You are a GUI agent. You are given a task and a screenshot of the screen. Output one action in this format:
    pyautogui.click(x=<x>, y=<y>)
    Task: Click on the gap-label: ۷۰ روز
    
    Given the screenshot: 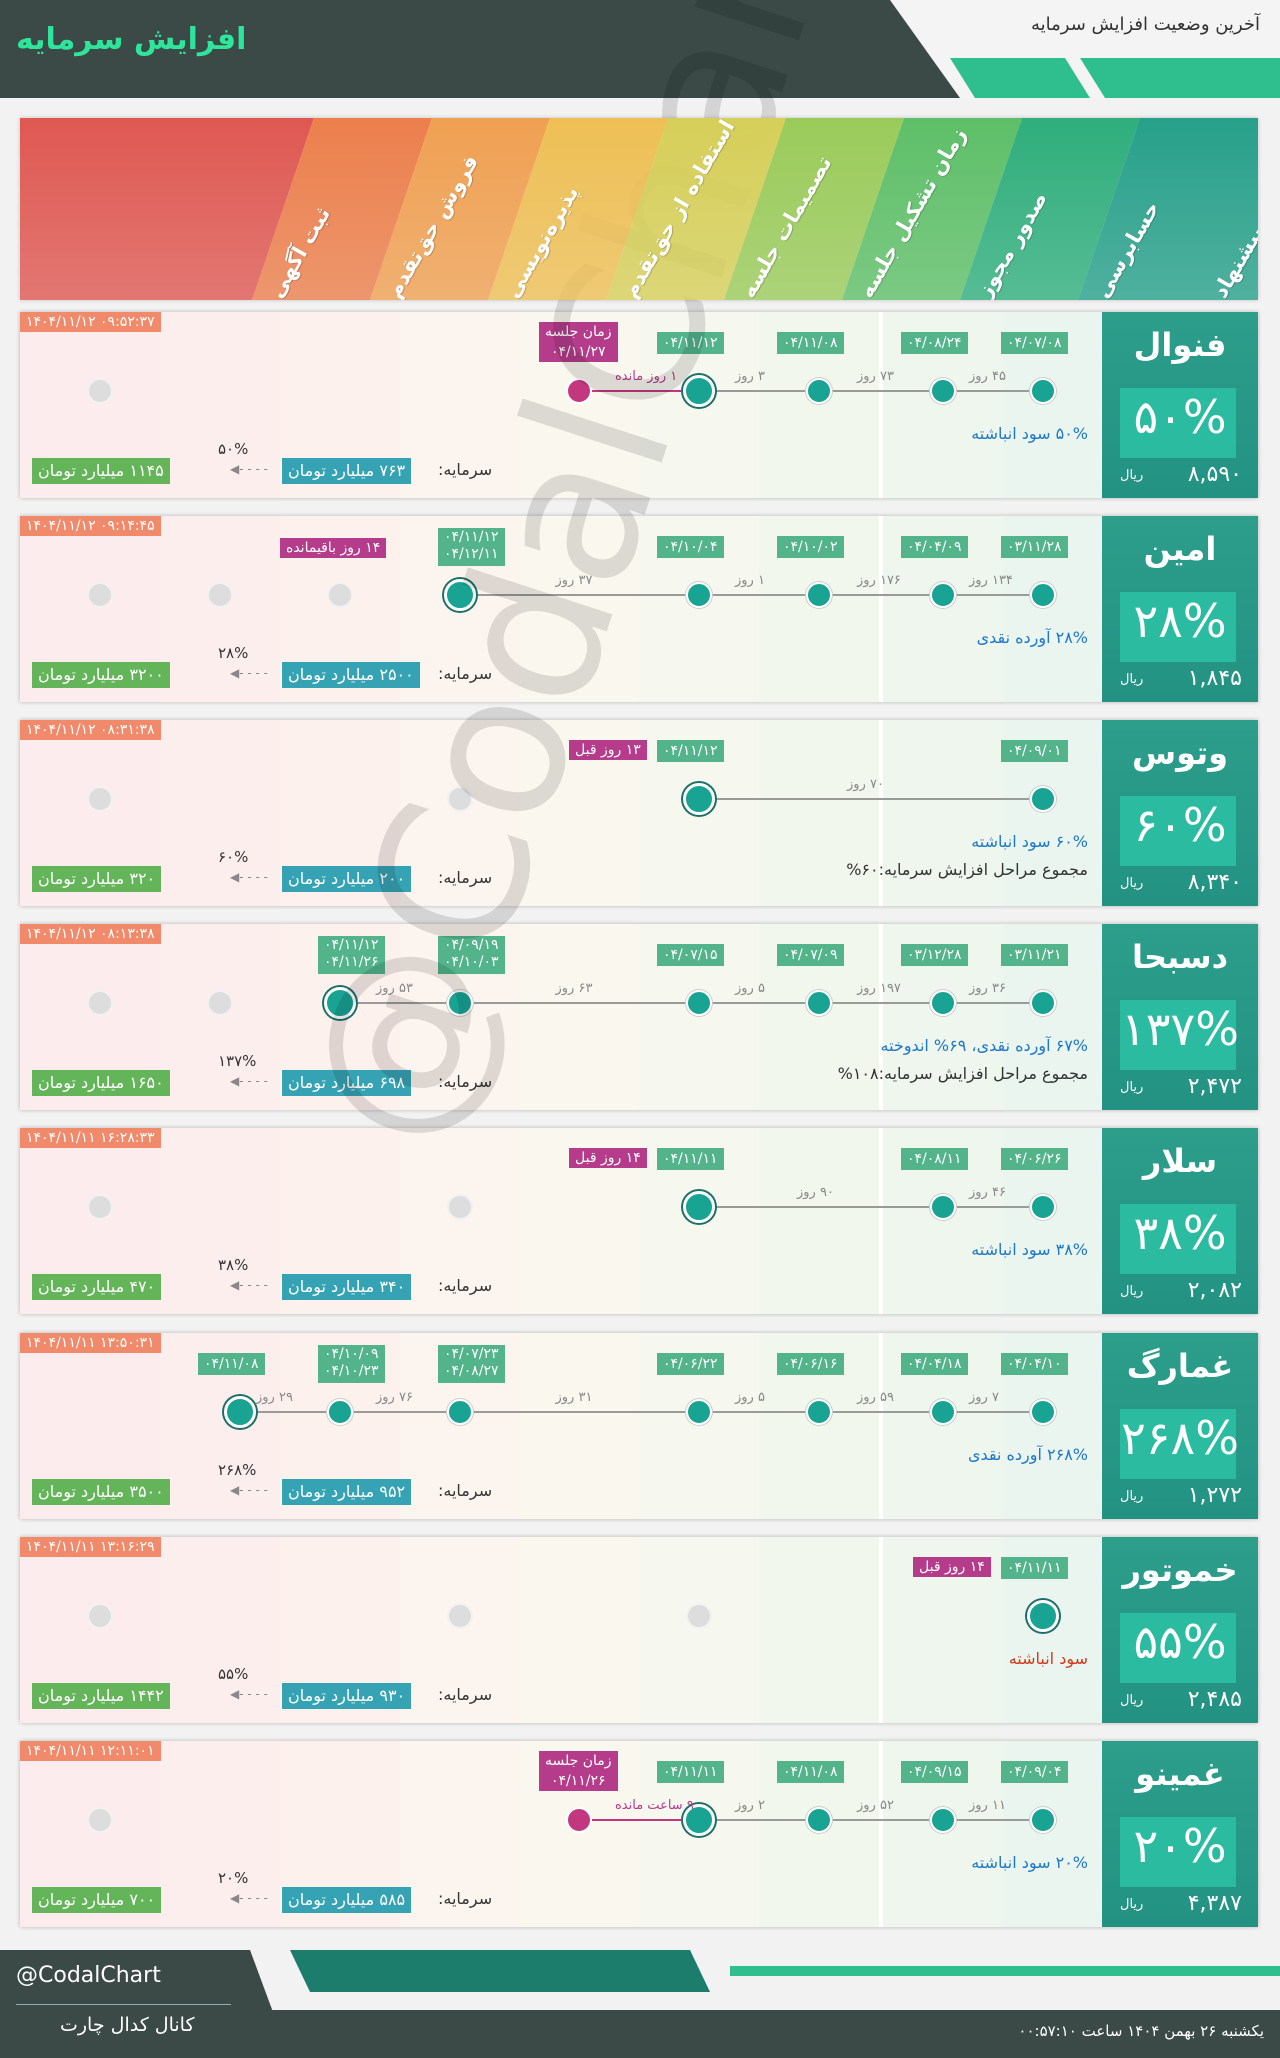 What is the action you would take?
    pyautogui.click(x=865, y=784)
    